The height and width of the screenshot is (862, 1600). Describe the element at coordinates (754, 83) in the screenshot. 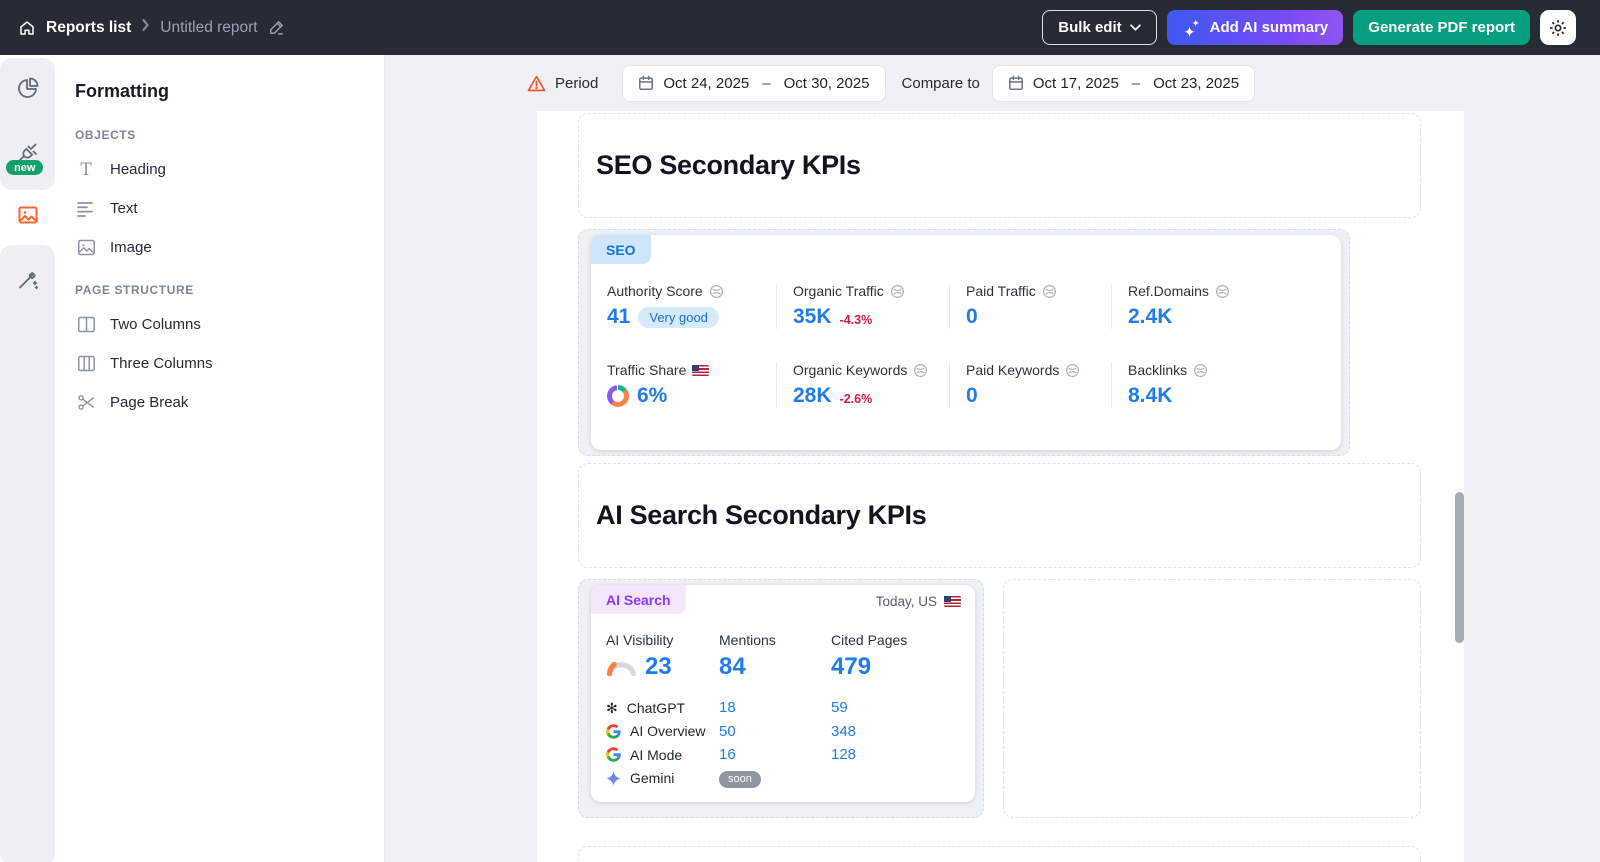

I see `period-date-range: Oct 24, 2025 – Oct 30, 2025` at that location.